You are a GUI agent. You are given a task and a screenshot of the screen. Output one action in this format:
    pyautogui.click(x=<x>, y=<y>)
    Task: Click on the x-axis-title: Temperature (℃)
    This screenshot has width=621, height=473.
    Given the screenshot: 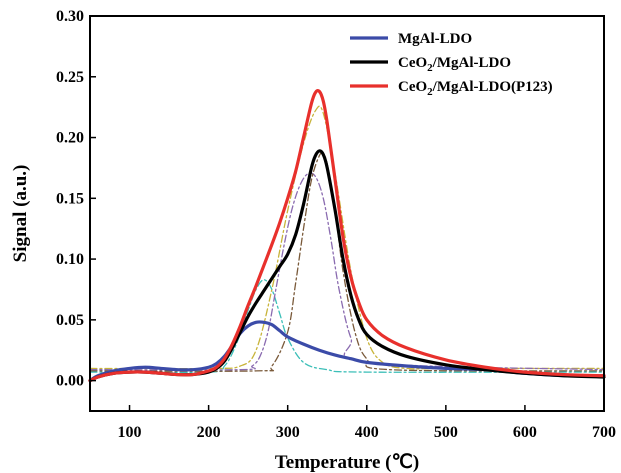 What is the action you would take?
    pyautogui.click(x=347, y=462)
    